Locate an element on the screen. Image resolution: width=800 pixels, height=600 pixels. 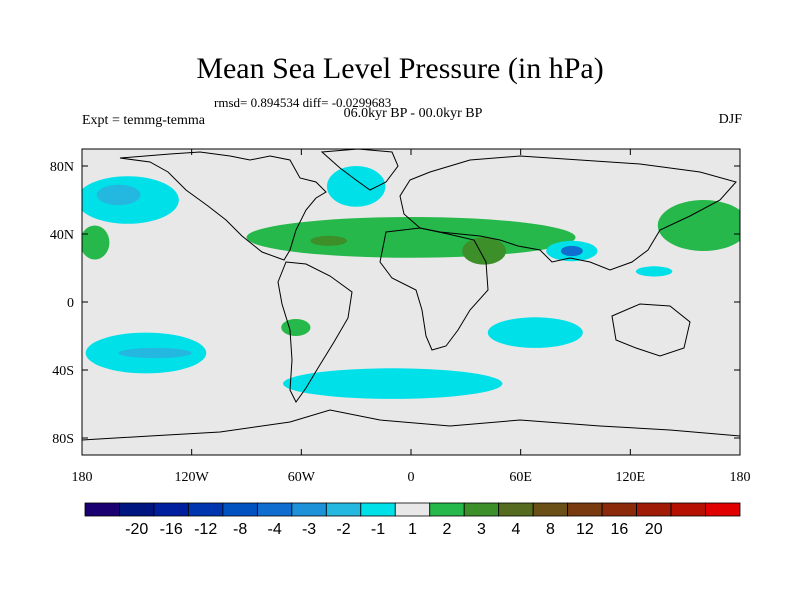
colorbar-label: 8 is located at coordinates (550, 529).